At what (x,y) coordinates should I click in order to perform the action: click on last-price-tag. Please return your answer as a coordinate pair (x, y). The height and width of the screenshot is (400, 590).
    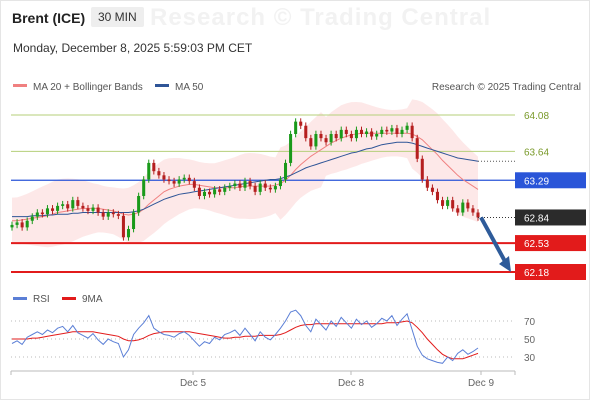
    Looking at the image, I should click on (550, 217).